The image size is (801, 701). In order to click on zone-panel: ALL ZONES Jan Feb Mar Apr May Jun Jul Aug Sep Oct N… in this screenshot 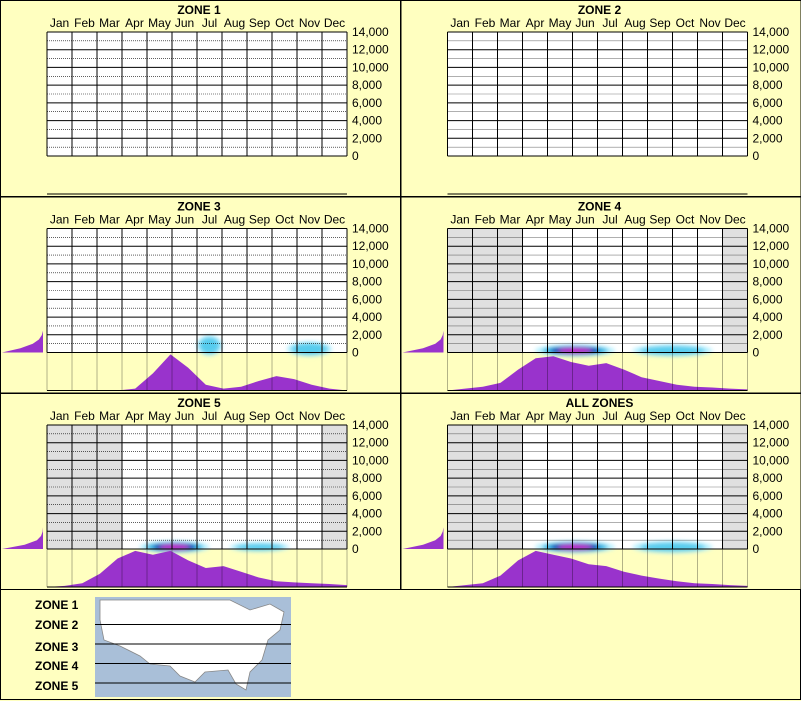, I will do `click(600, 491)`.